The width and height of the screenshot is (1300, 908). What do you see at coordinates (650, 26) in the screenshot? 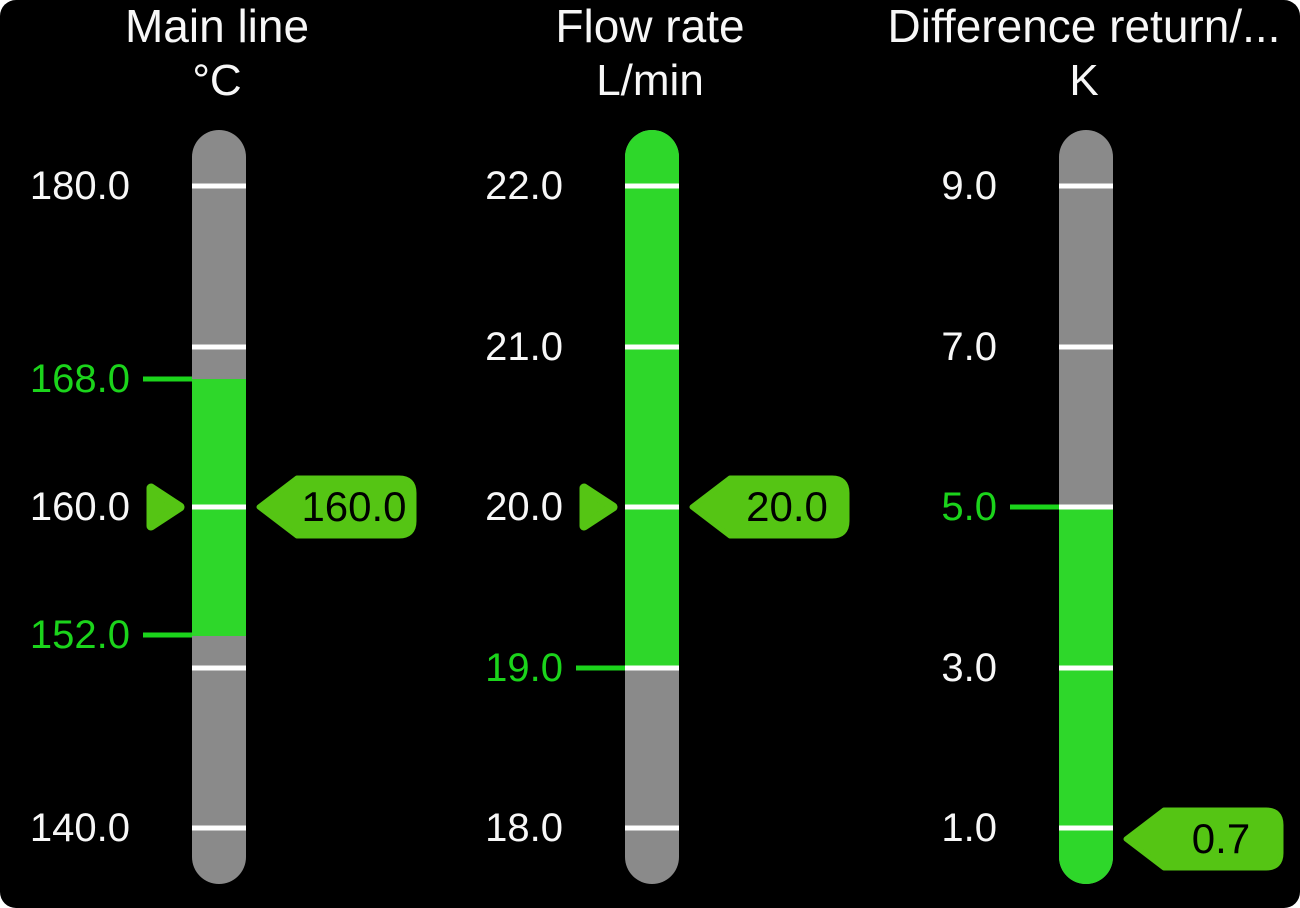
I see `gauge-title: Flow rate` at bounding box center [650, 26].